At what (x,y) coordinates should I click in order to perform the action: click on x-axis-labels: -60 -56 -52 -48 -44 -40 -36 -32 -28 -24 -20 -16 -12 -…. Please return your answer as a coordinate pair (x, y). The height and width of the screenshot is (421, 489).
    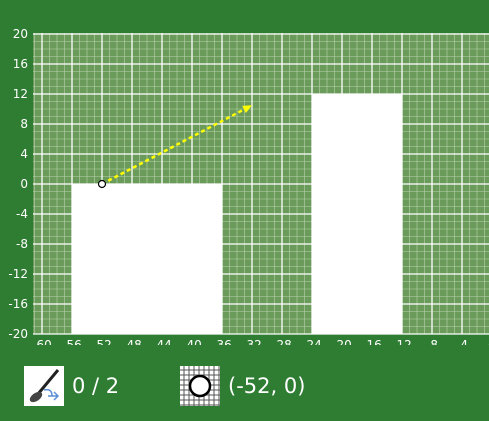
    Looking at the image, I should click on (260, 341).